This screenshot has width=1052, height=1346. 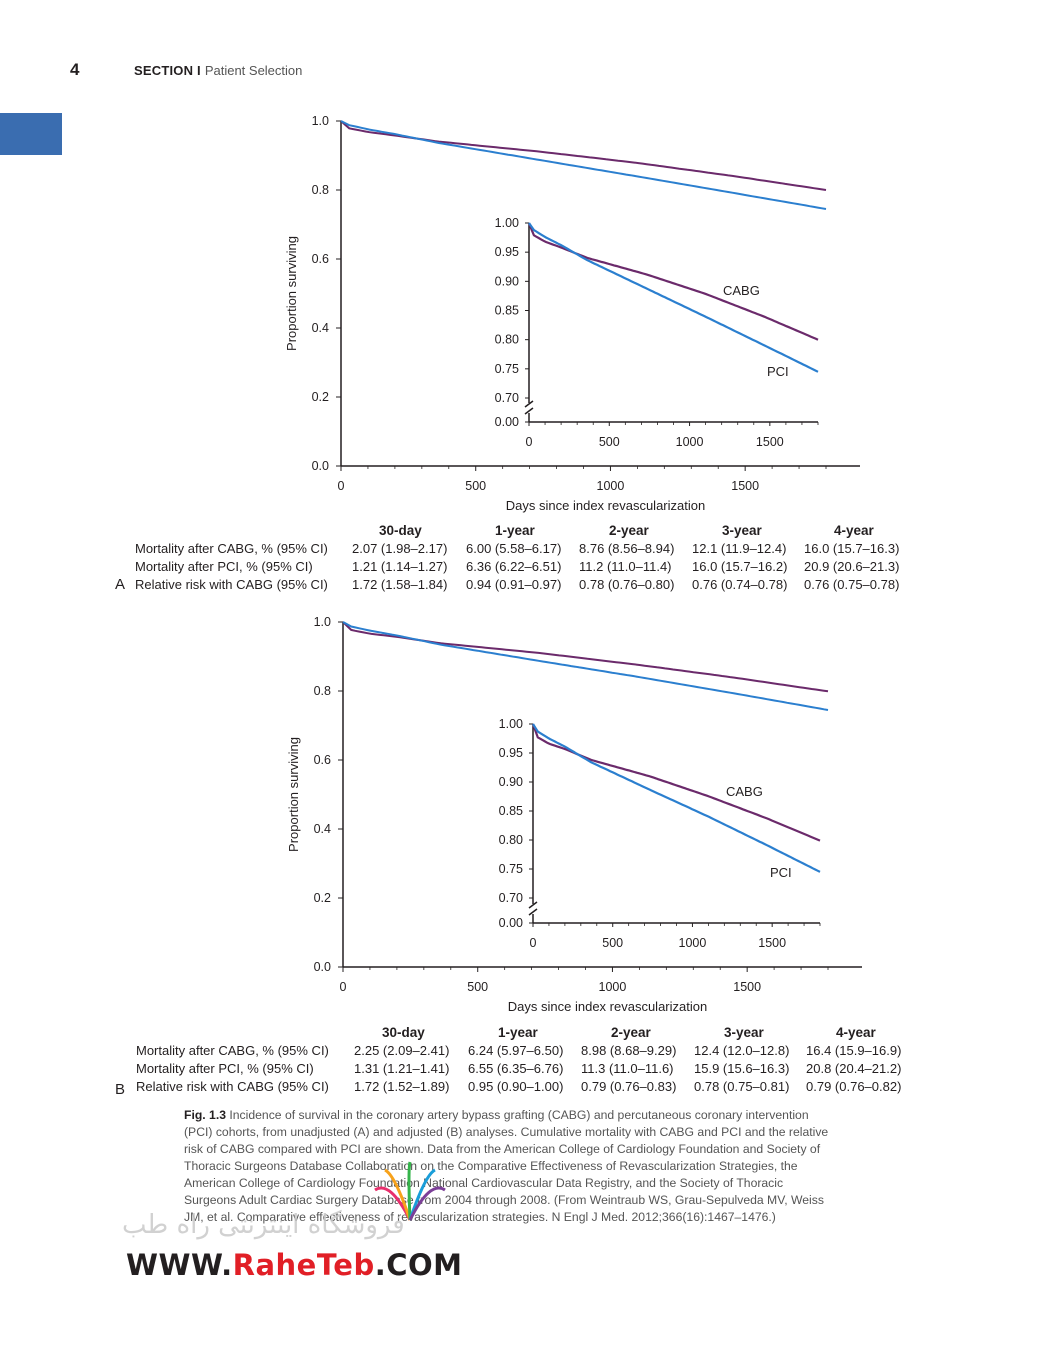 I want to click on table-cell: 11.2 (11.0–11.4), so click(x=625, y=566).